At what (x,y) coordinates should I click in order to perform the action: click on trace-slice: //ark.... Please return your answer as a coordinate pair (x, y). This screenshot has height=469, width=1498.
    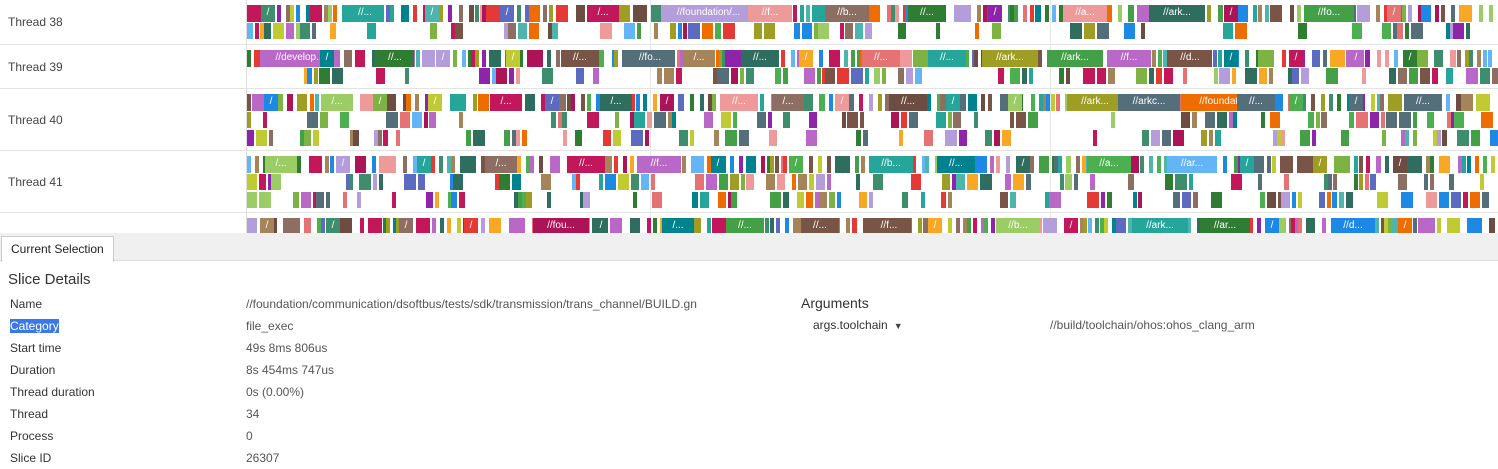
    Looking at the image, I should click on (1095, 102).